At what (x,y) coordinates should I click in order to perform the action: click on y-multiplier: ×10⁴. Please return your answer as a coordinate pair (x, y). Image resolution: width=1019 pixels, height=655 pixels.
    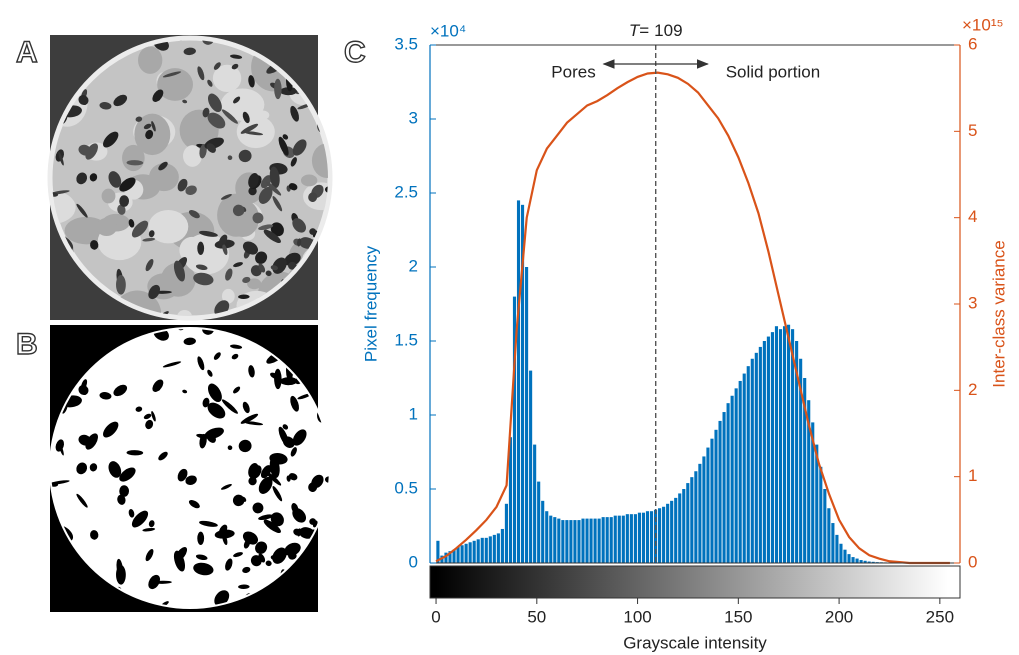
    Looking at the image, I should click on (448, 30).